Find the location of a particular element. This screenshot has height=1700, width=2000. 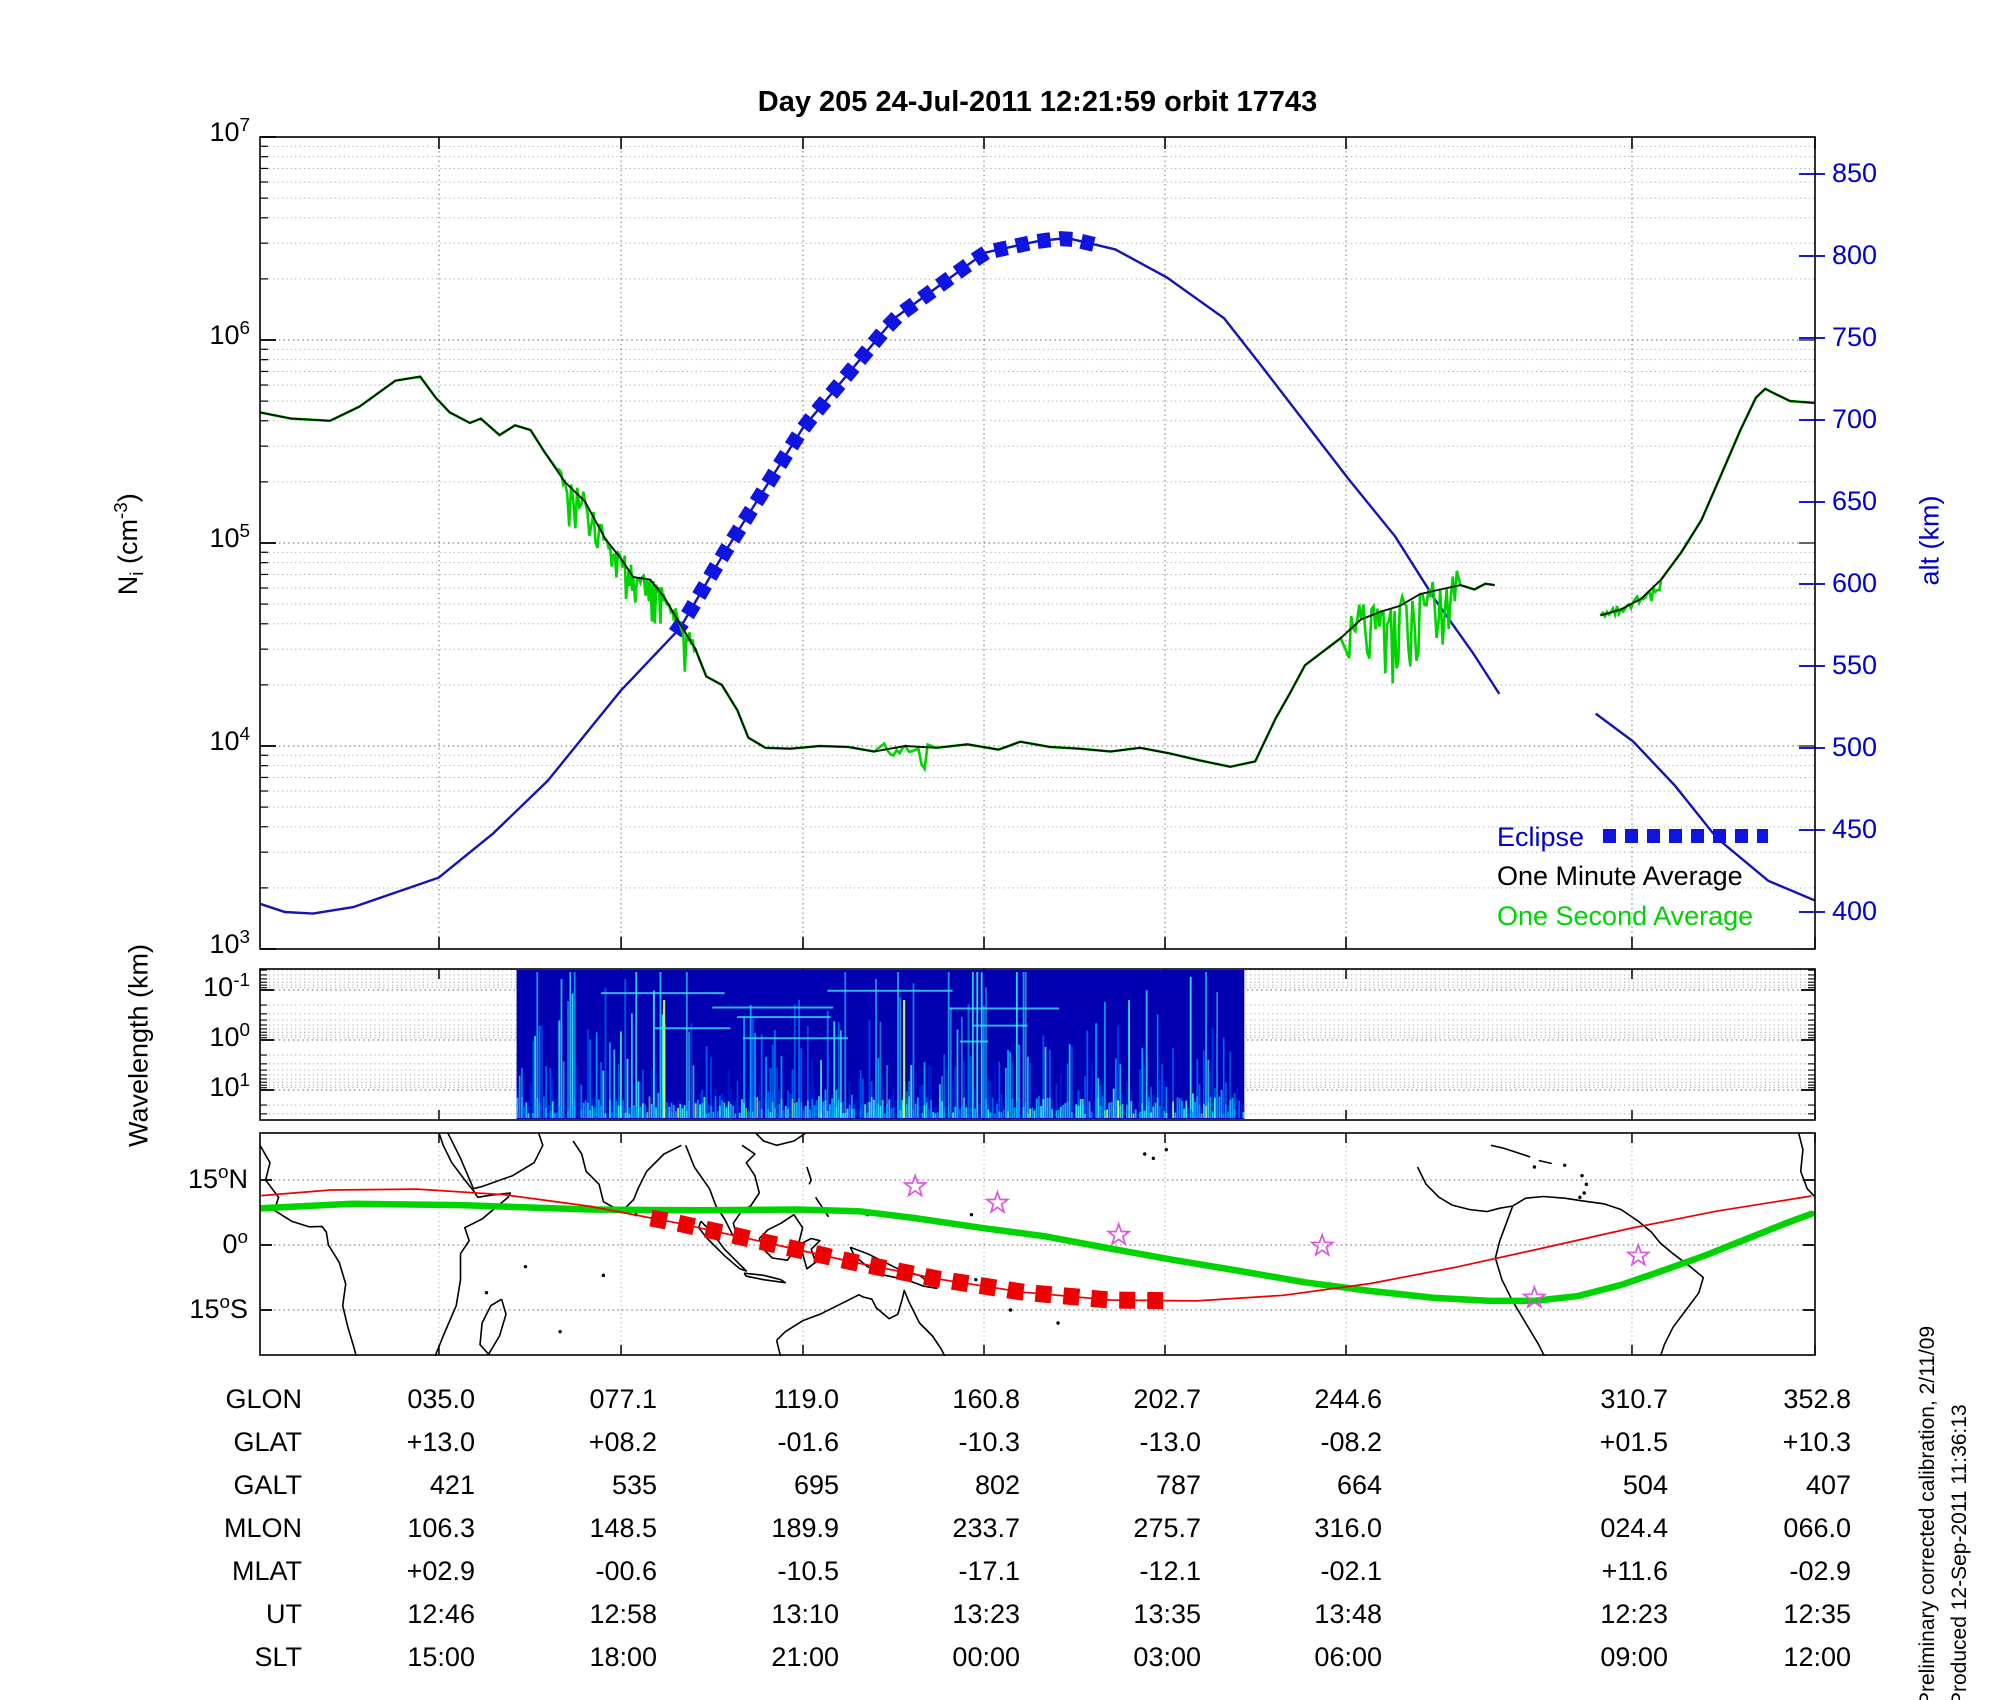

table-cell: 119.0 is located at coordinates (806, 1399).